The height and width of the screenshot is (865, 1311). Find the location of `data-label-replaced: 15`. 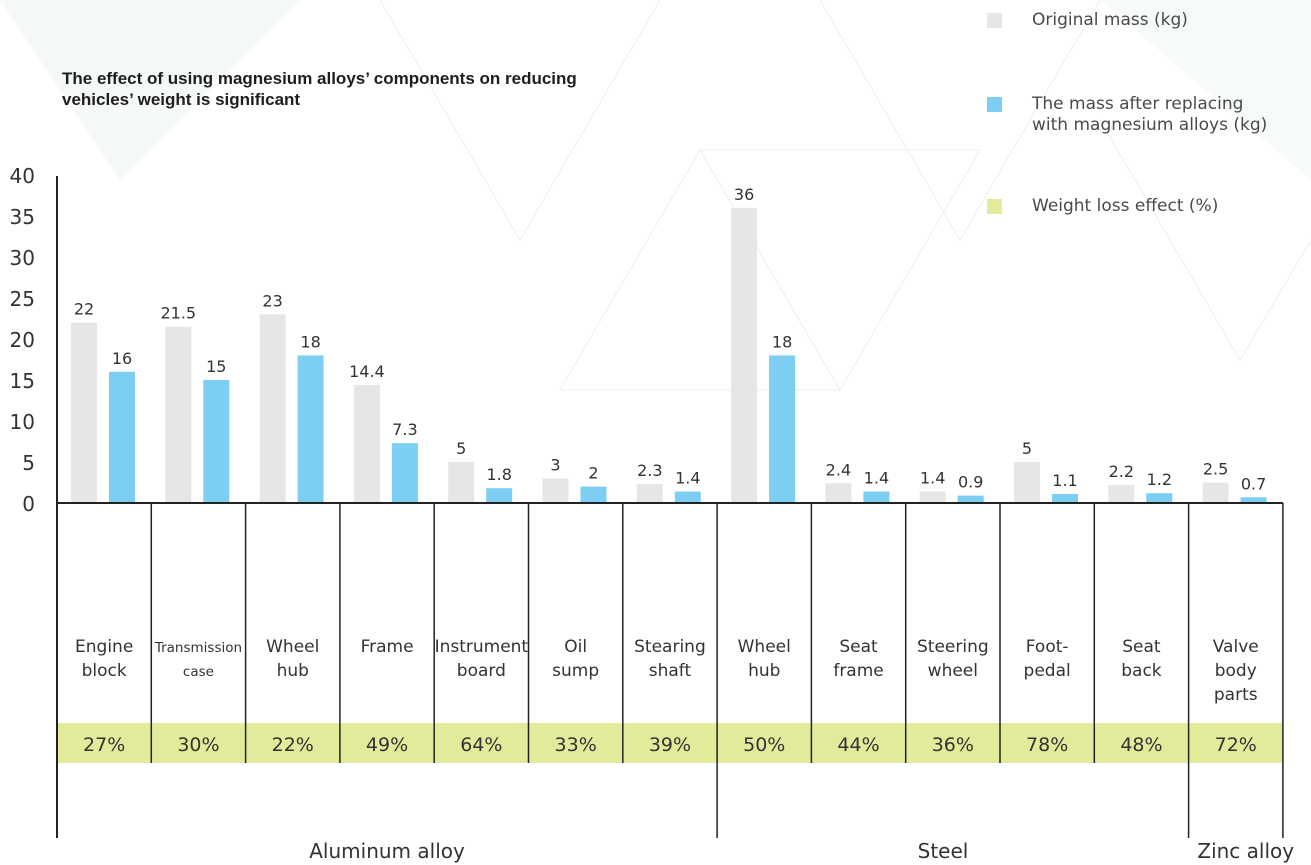

data-label-replaced: 15 is located at coordinates (216, 366).